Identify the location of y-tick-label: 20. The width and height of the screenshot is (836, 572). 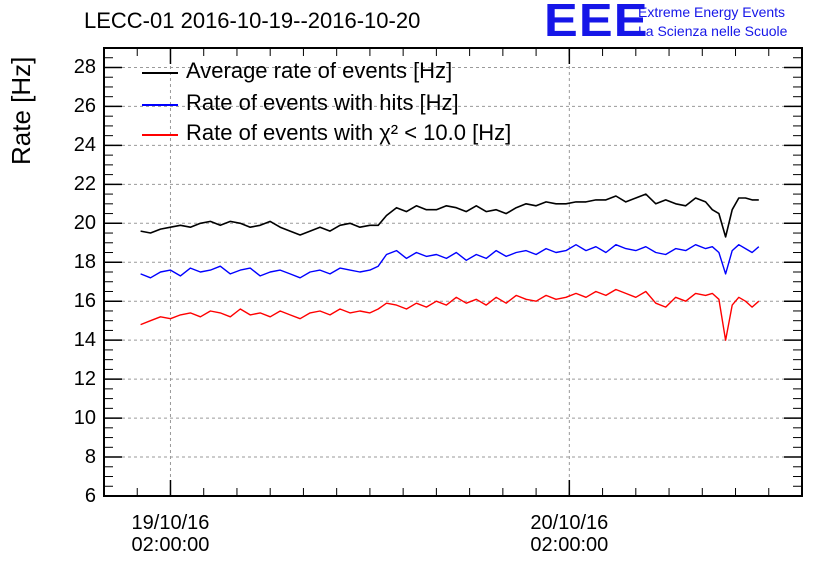
(84, 223).